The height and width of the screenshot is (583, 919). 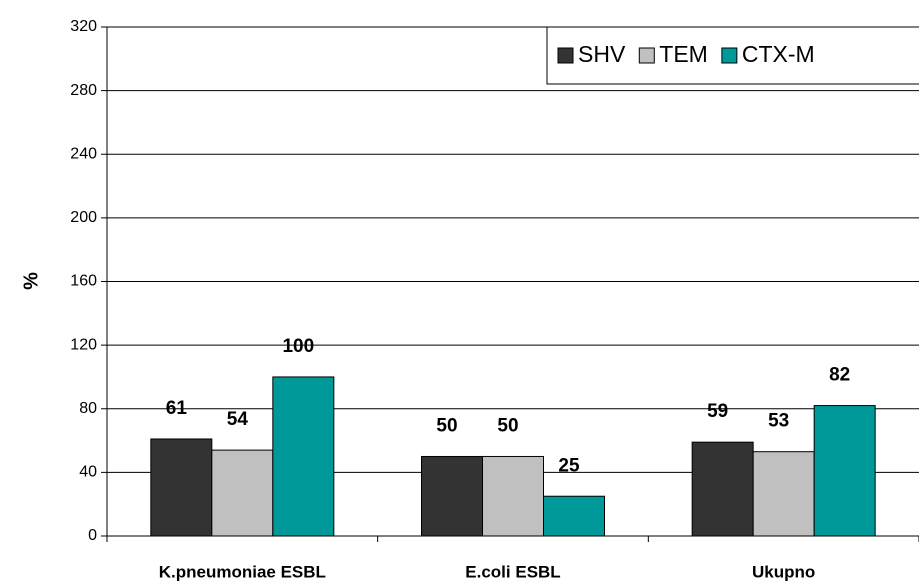 I want to click on data-label: 82, so click(x=839, y=375).